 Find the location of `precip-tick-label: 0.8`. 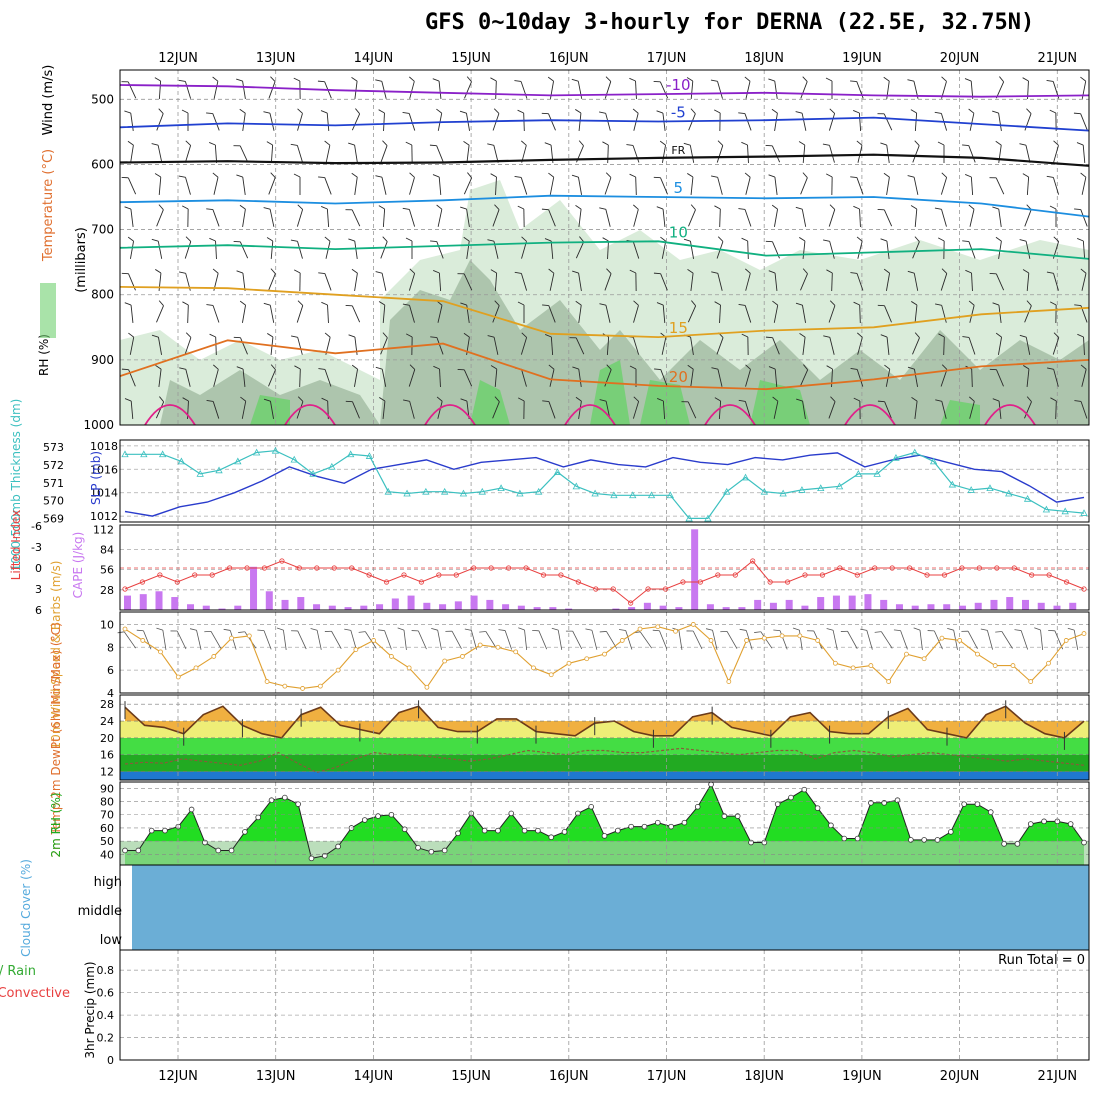

precip-tick-label: 0.8 is located at coordinates (106, 970).